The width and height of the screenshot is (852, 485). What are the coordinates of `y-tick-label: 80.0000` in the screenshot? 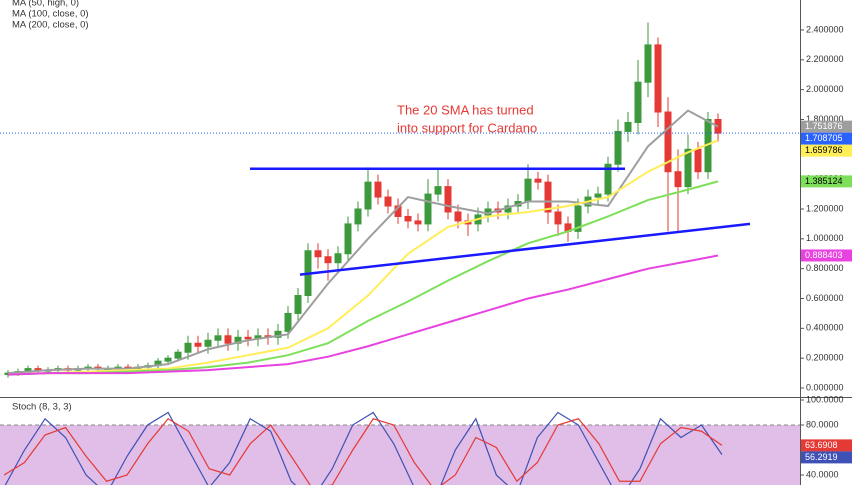 It's located at (822, 424).